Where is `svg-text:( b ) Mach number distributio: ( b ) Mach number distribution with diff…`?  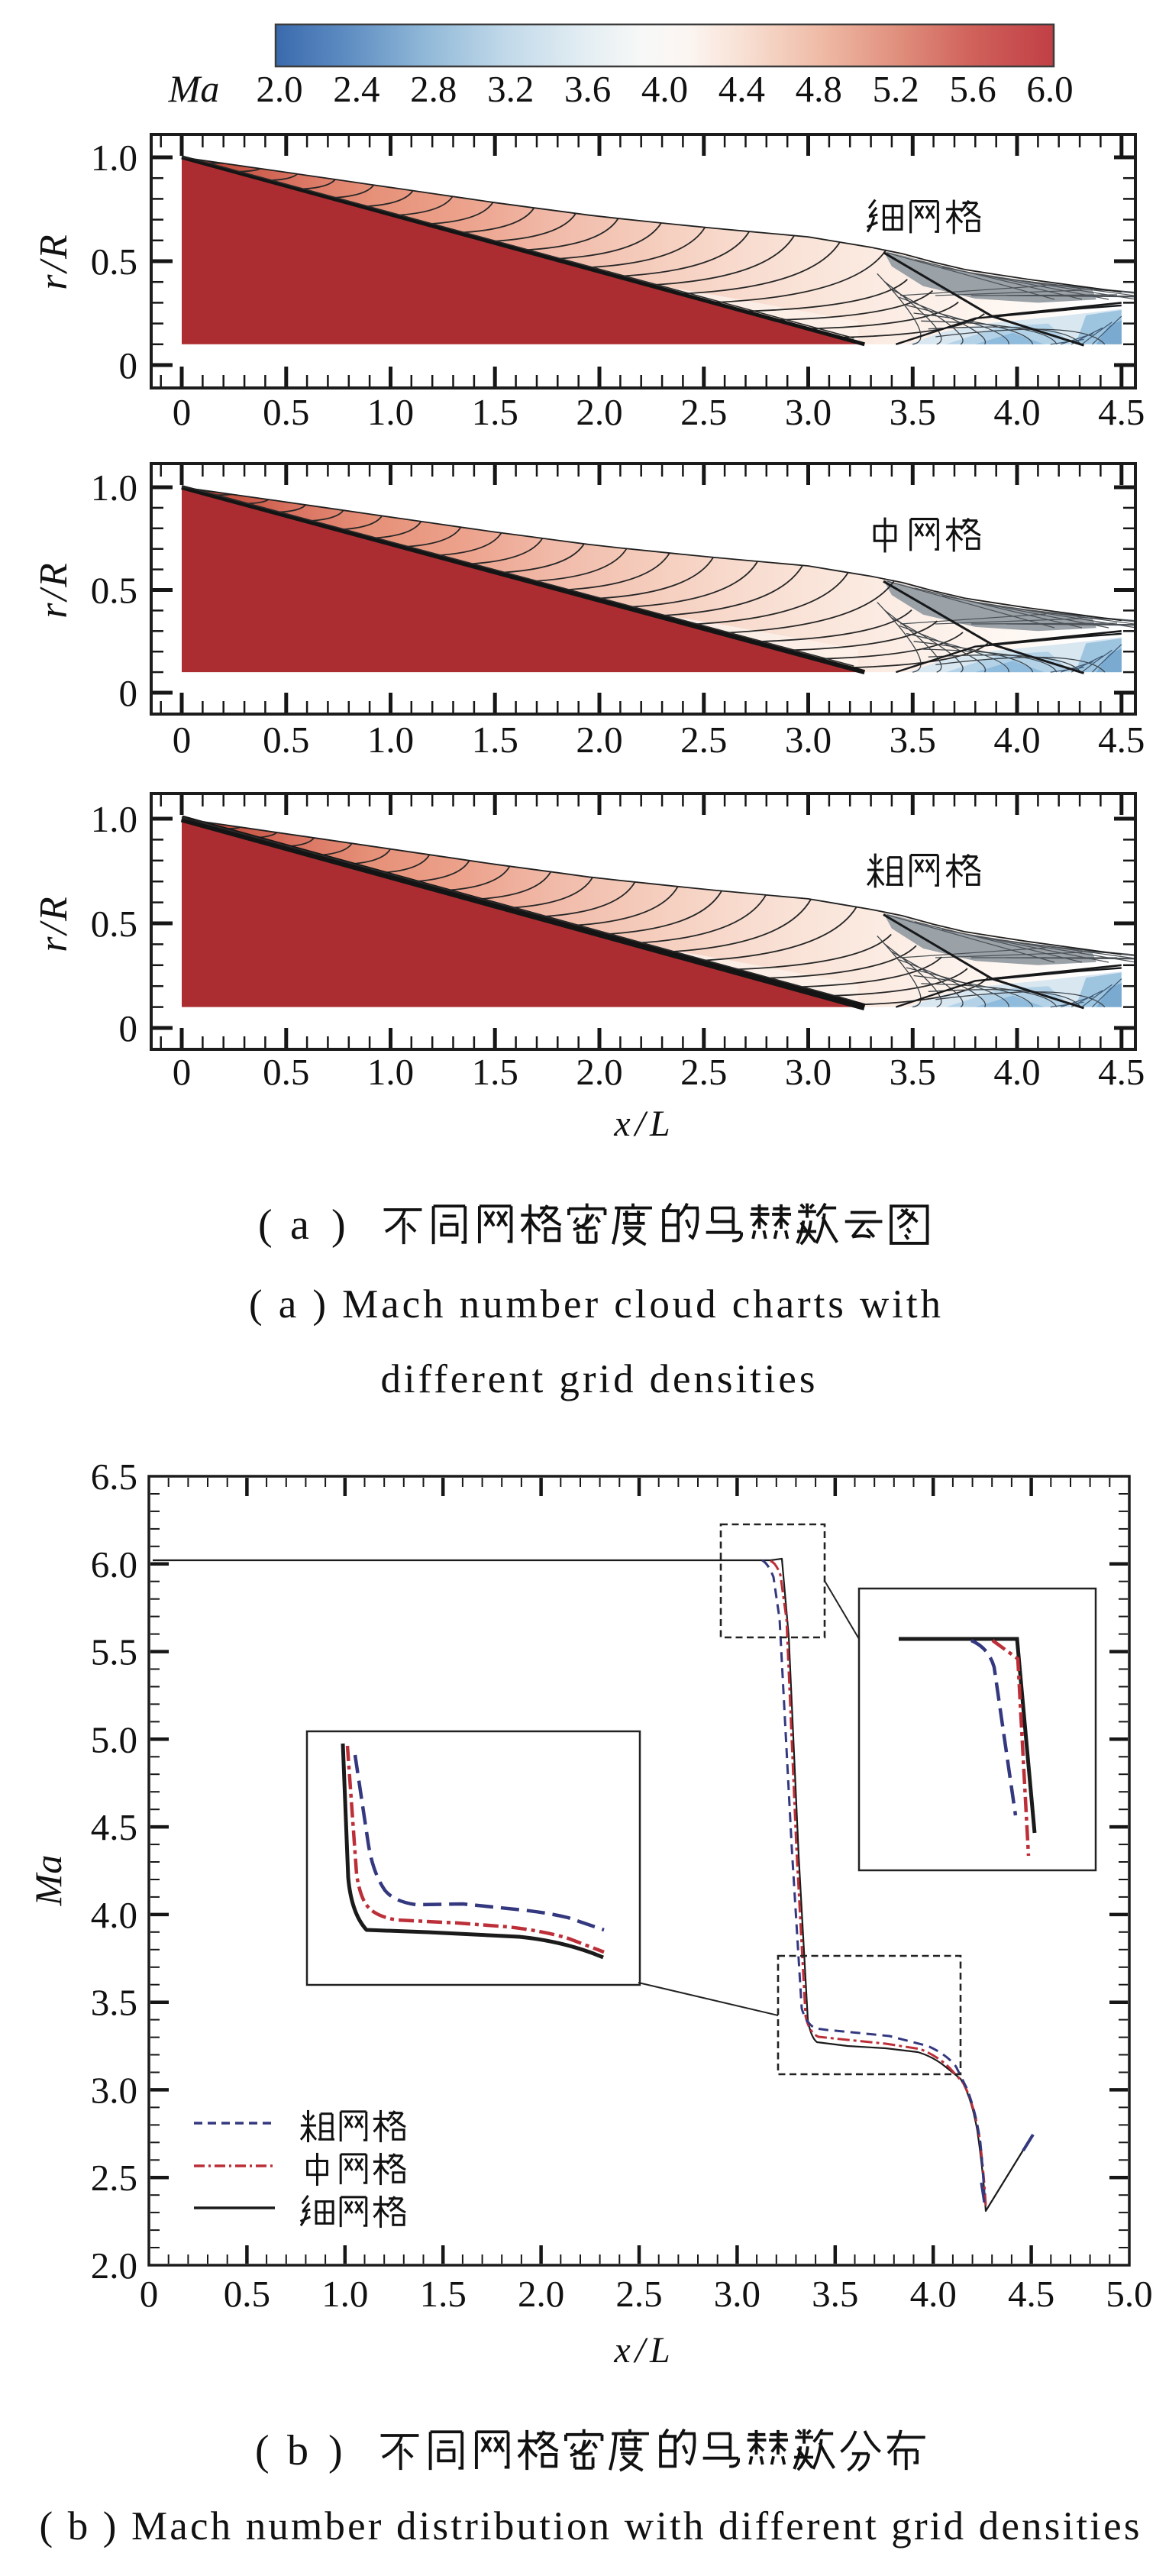
svg-text:( b ) Mach number distributio: ( b ) Mach number distribution with diff… is located at coordinates (590, 2526).